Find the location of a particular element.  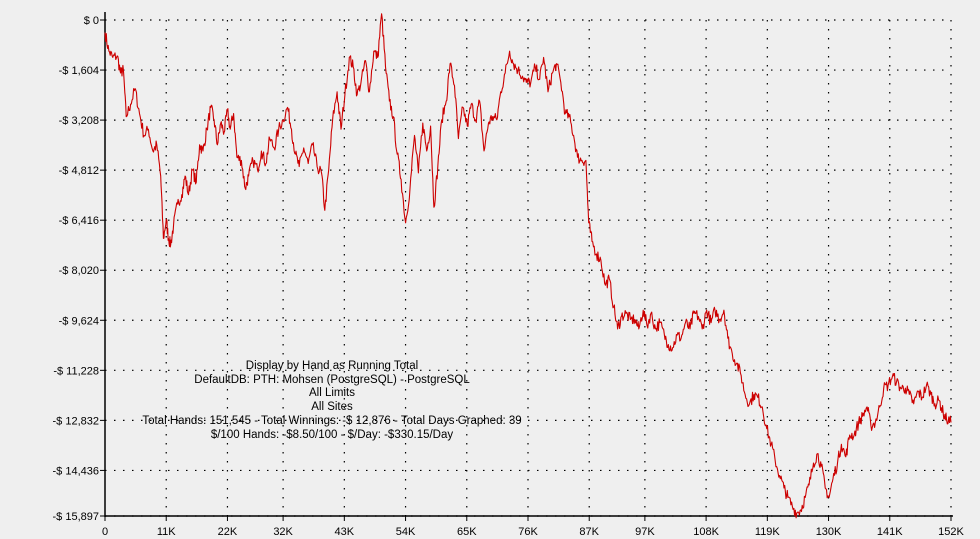

x-tick-label: 87K is located at coordinates (589, 532).